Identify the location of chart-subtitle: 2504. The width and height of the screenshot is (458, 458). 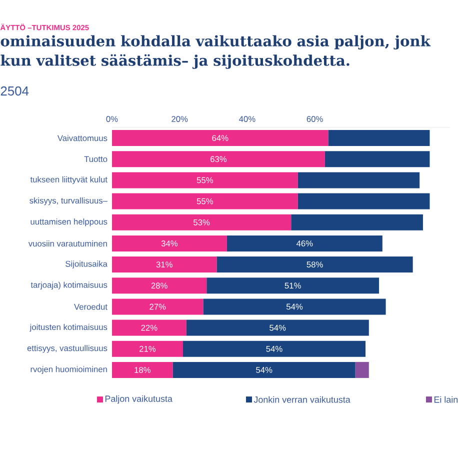
(14, 91).